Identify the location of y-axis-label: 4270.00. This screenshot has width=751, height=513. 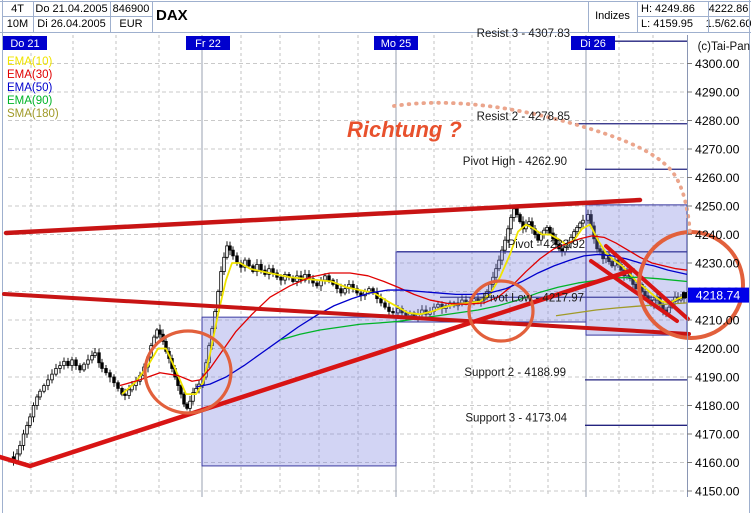
(717, 150).